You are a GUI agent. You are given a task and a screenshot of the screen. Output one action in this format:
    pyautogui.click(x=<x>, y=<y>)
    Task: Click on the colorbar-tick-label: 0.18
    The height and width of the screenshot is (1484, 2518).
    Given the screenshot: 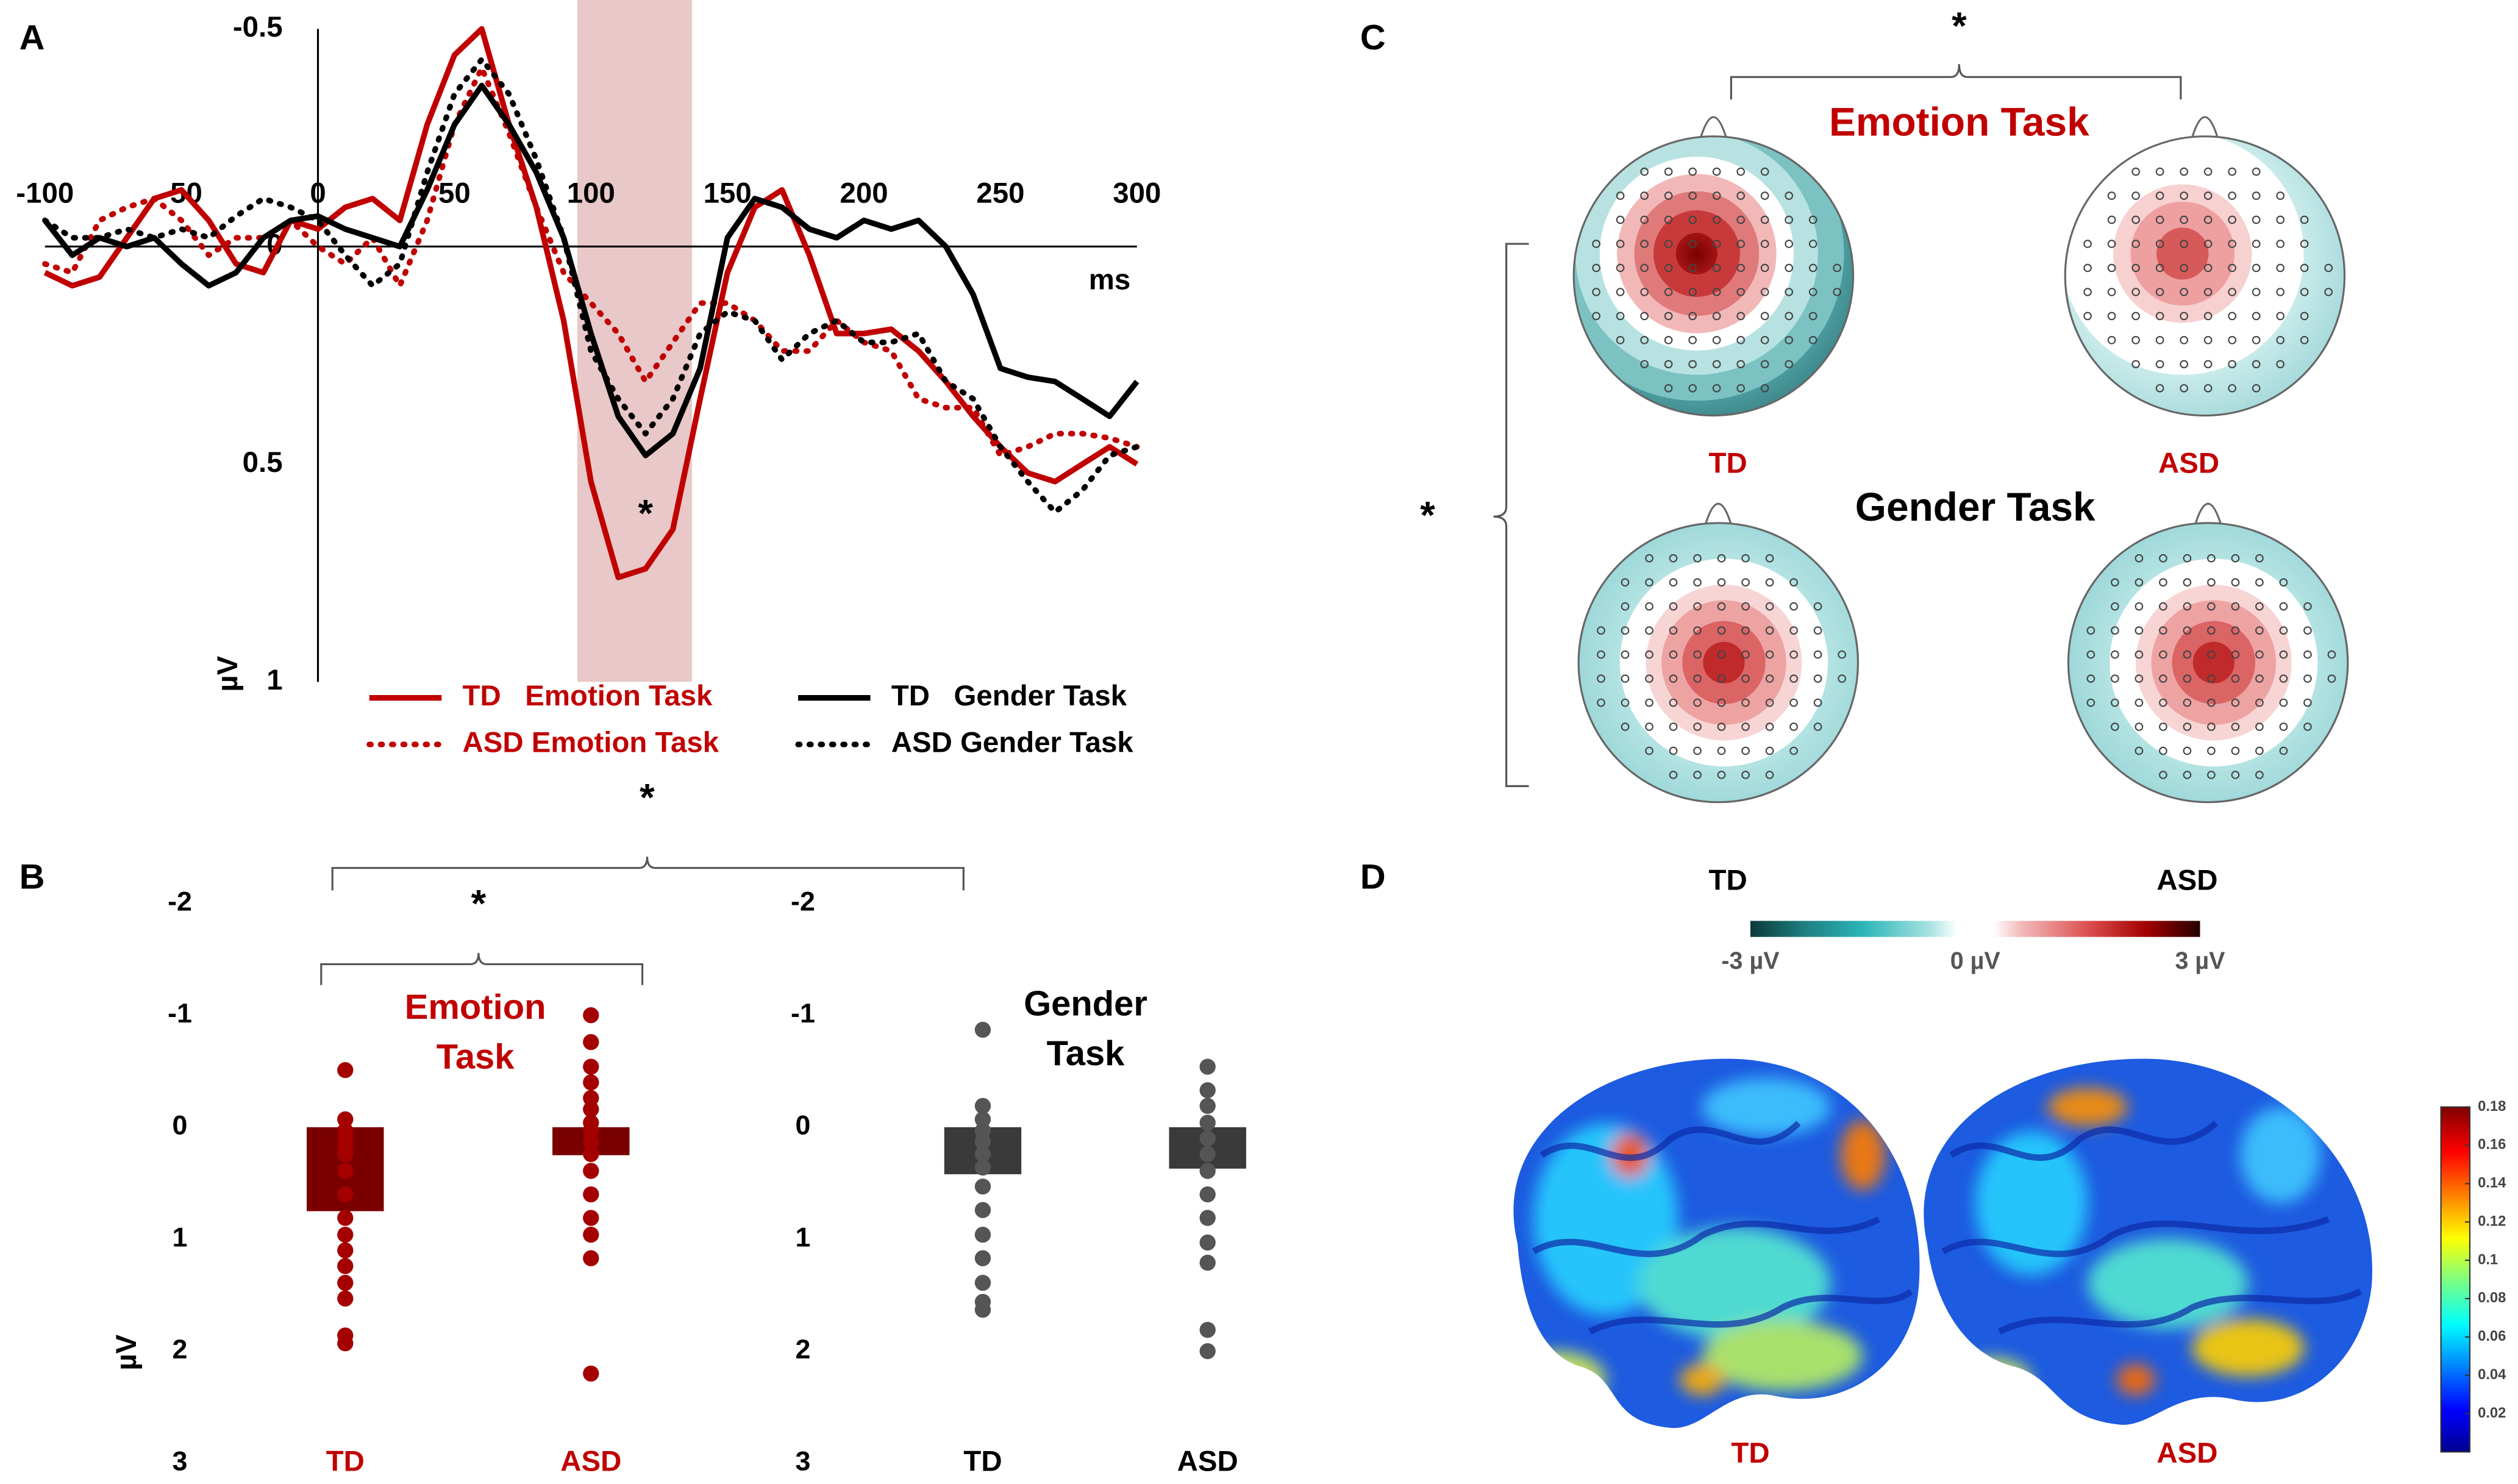 What is the action you would take?
    pyautogui.click(x=2492, y=1107)
    